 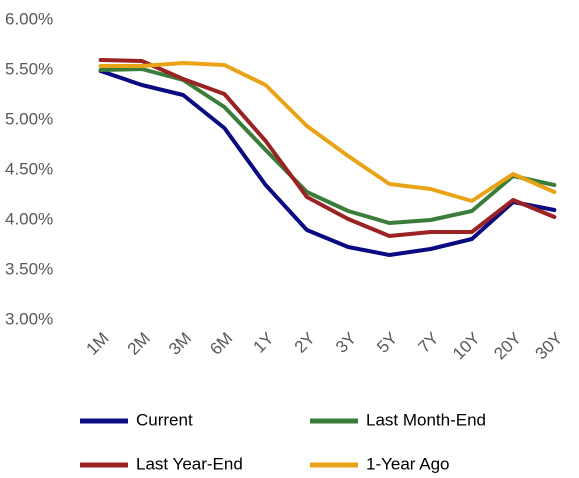 What do you see at coordinates (426, 419) in the screenshot?
I see `legend-label: Last Month-End` at bounding box center [426, 419].